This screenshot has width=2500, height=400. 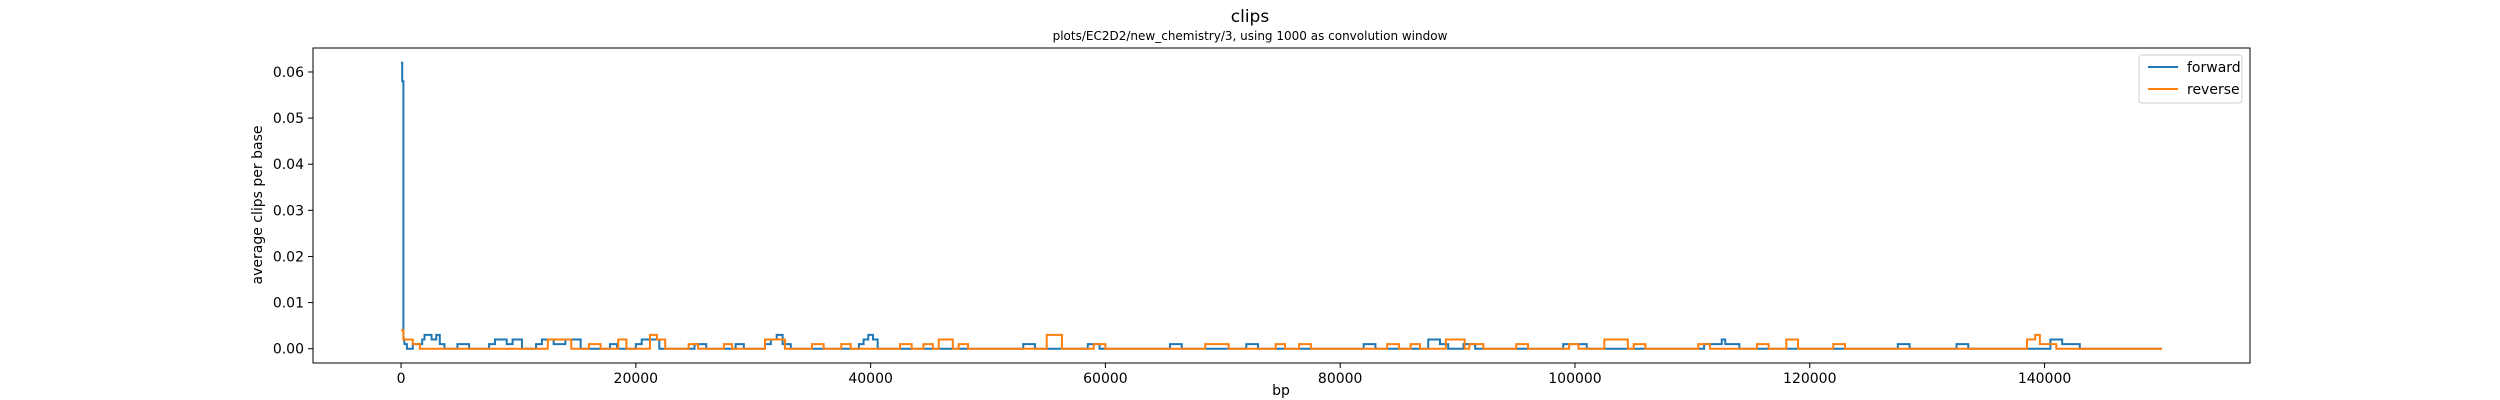 I want to click on y-tick-label: 0.04, so click(x=288, y=165).